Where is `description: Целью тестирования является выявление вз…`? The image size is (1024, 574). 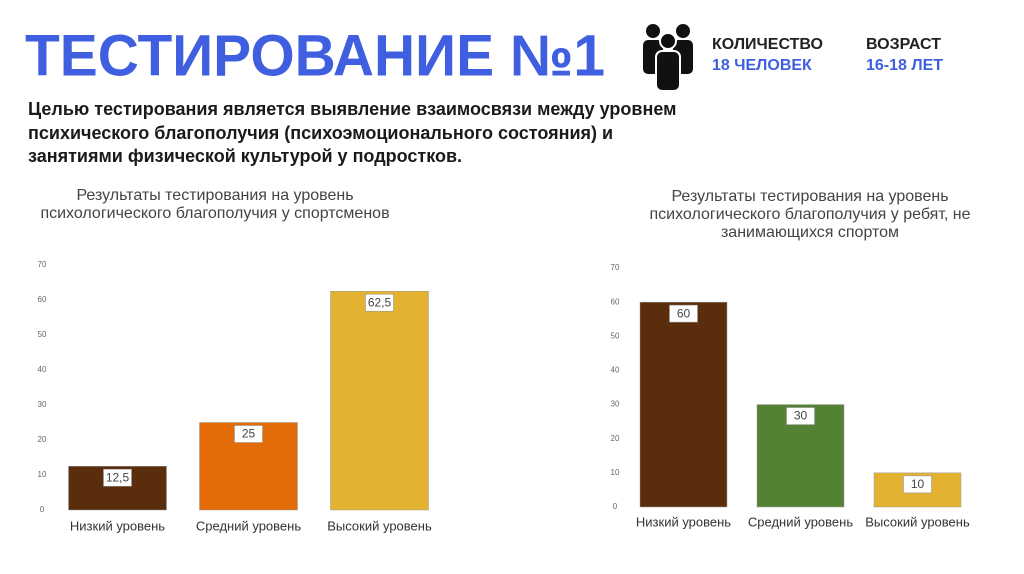 description: Целью тестирования является выявление вз… is located at coordinates (352, 132).